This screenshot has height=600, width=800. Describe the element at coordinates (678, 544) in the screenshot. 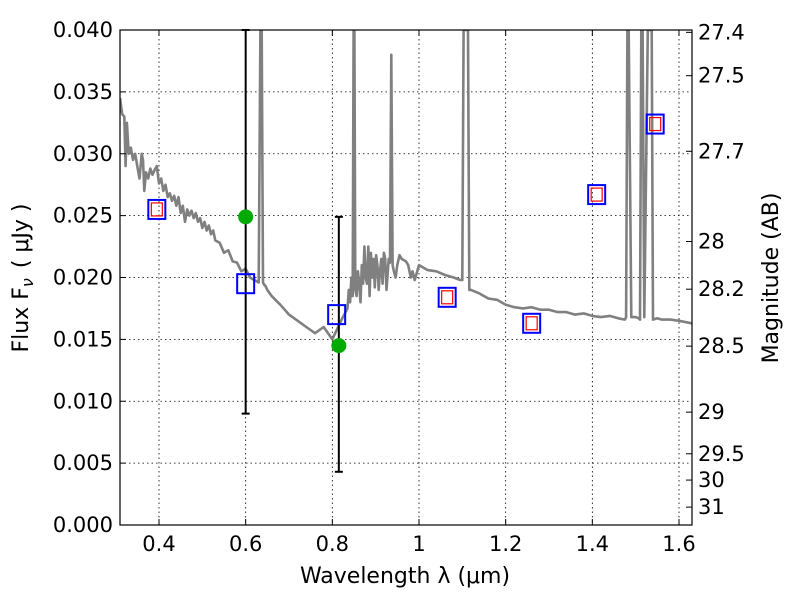

I see `x-tick-label: 1.6` at that location.